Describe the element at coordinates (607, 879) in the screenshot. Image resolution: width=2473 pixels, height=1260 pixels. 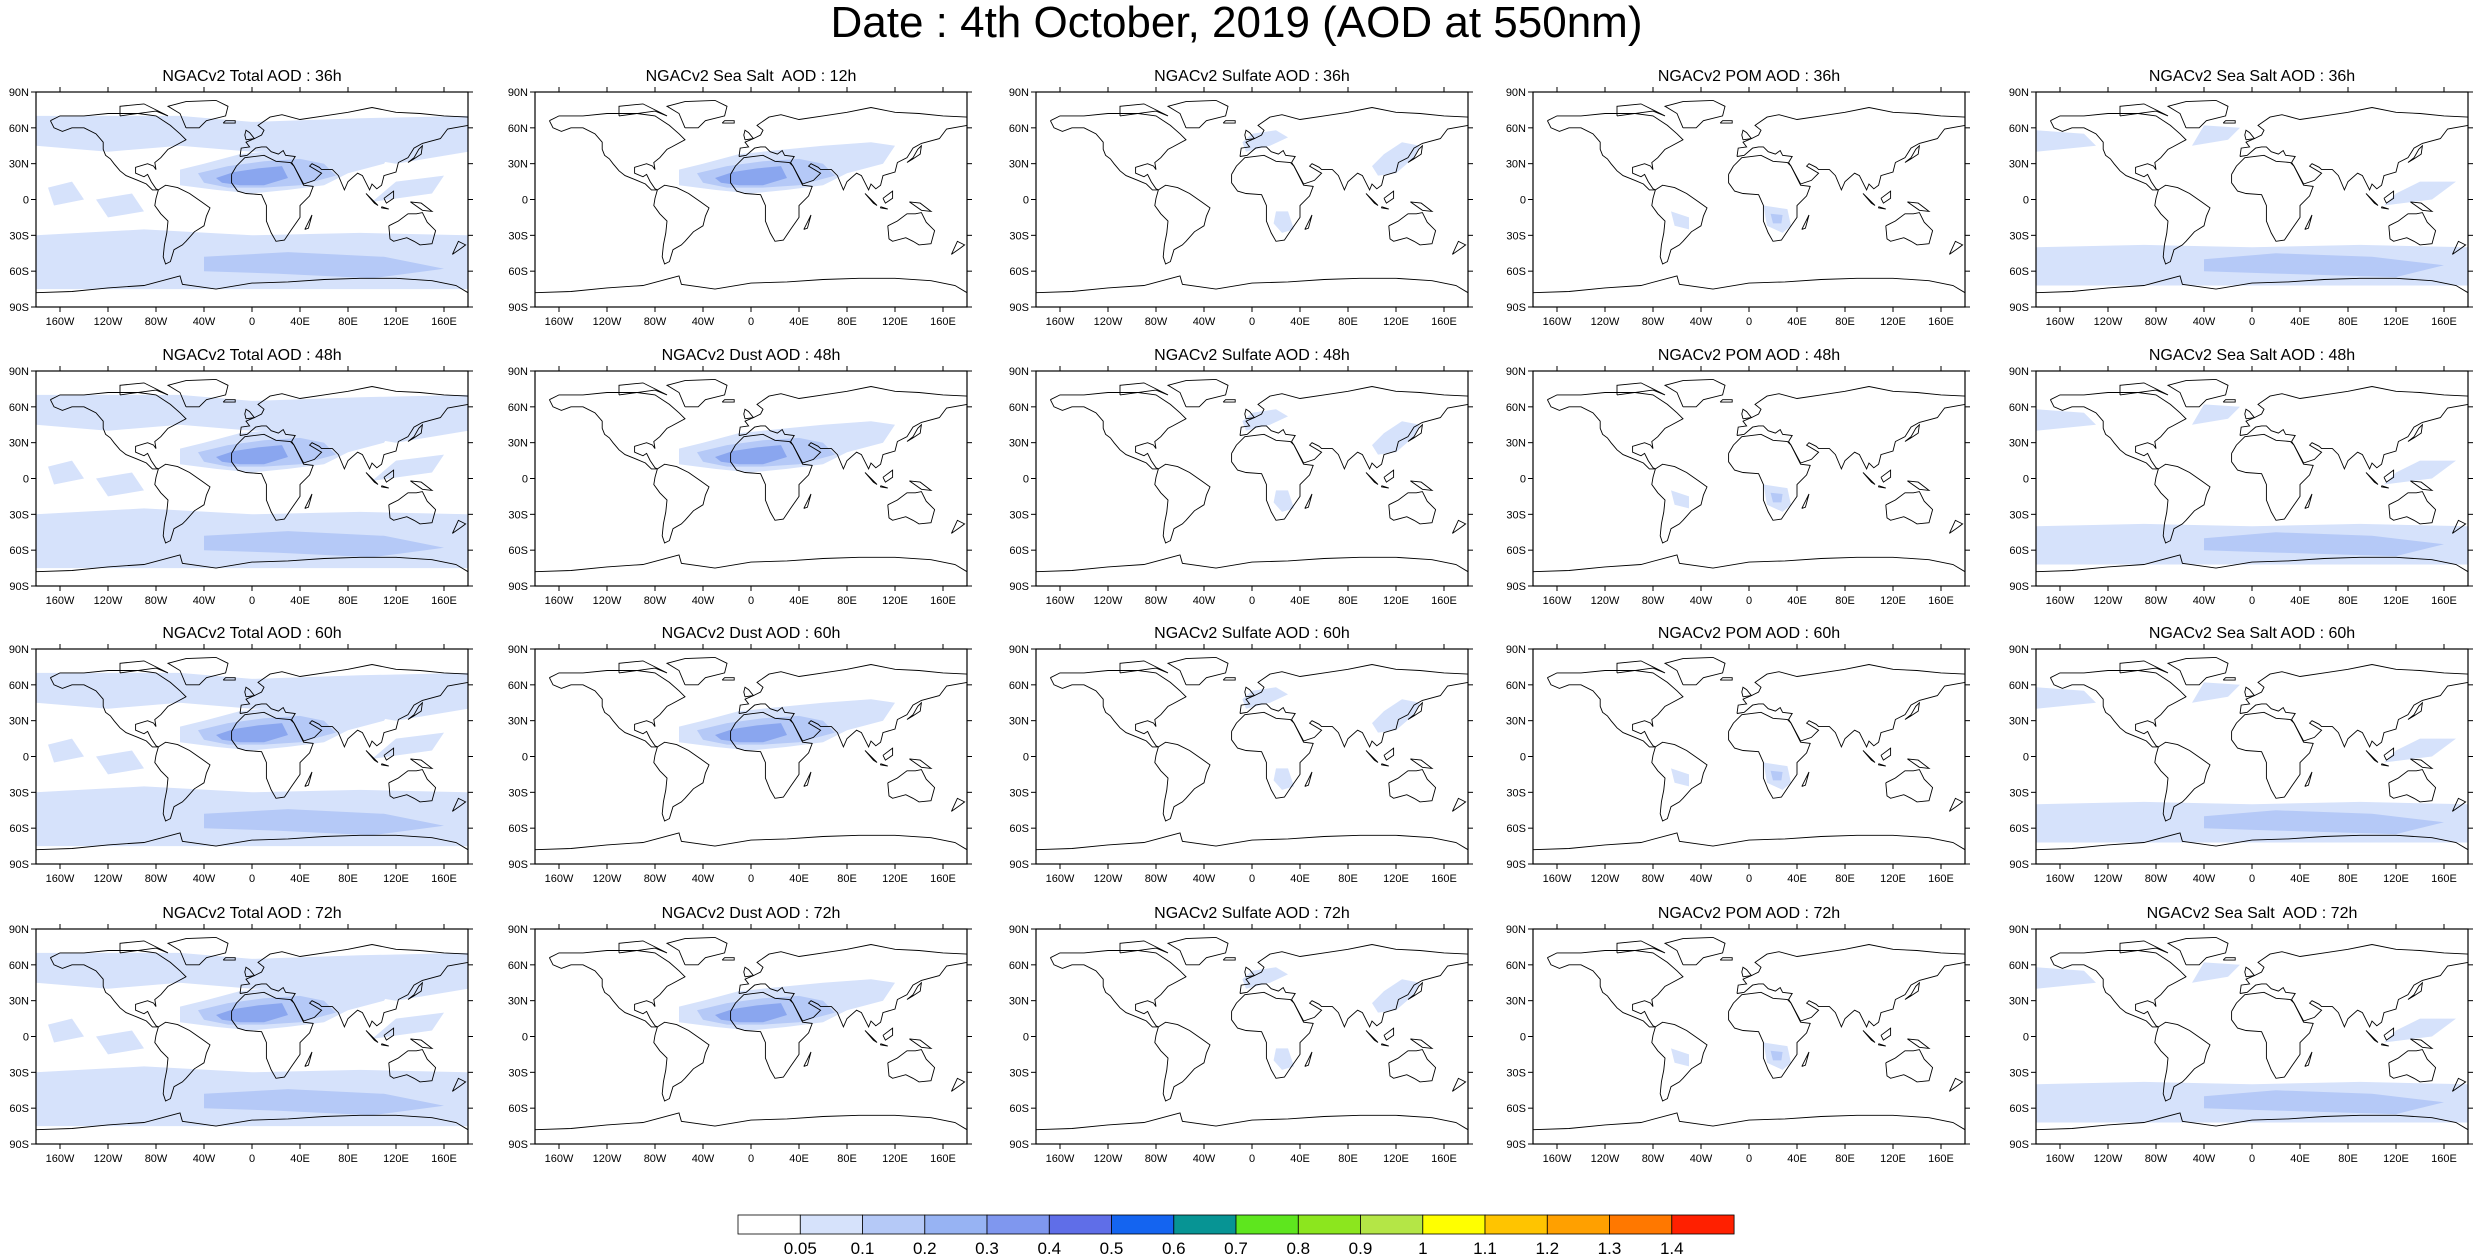
I see `lon-tick-label: 120W` at that location.